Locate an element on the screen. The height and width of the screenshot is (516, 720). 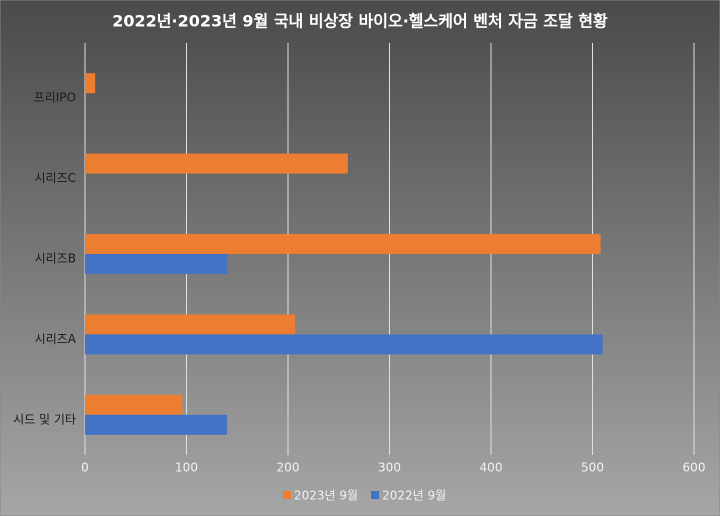
x-tick-label: 500 is located at coordinates (592, 468).